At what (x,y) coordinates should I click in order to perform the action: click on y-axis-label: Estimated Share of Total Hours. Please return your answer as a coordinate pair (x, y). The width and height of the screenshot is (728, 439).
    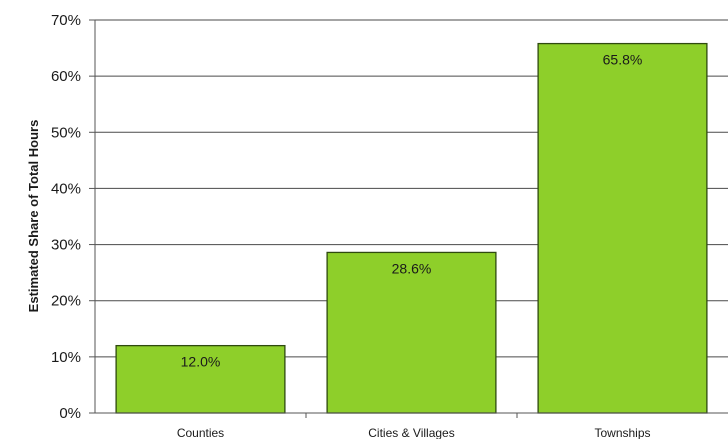
    Looking at the image, I should click on (33, 216).